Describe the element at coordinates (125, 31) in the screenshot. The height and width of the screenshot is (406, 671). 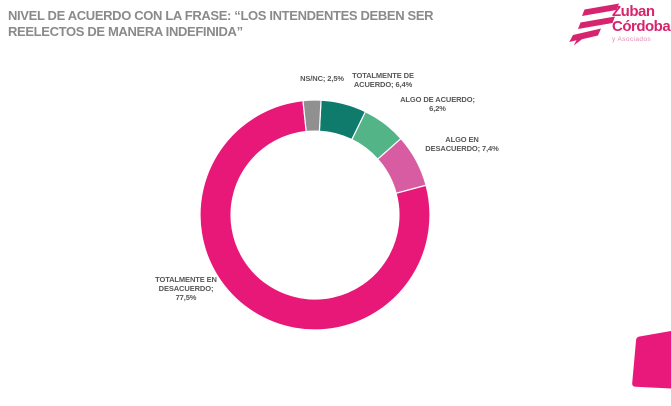
I see `page-title-line2: REELECTOS DE MANERA INDEFINIDA”` at that location.